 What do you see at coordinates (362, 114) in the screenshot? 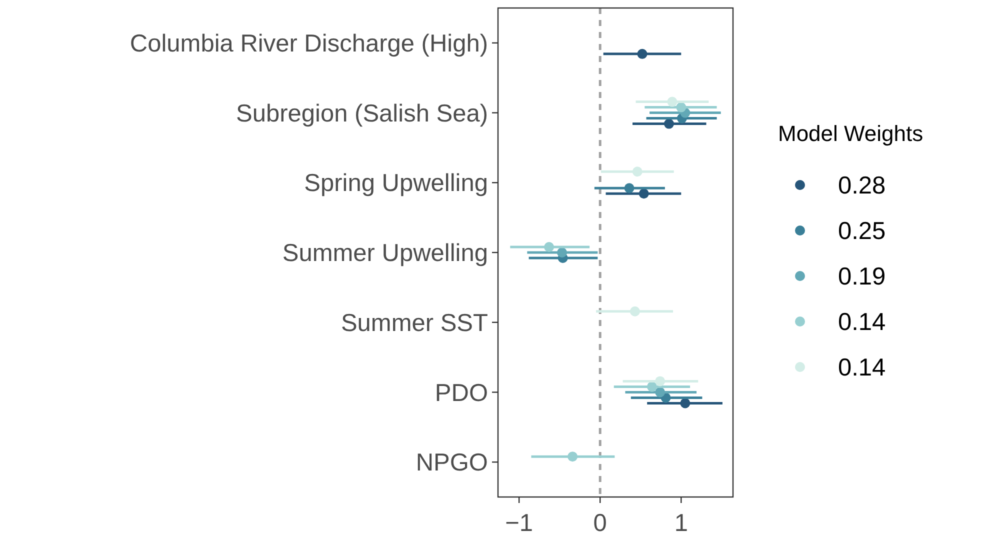
I see `y-tick-label: Subregion (Salish Sea)` at bounding box center [362, 114].